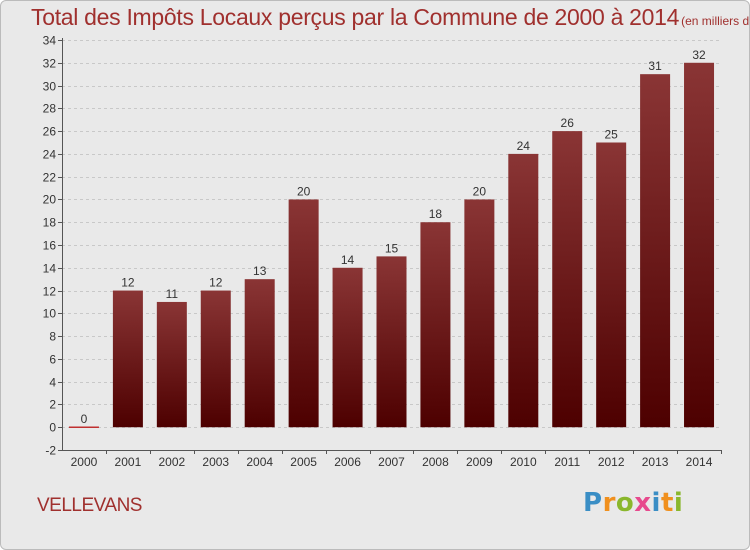 The height and width of the screenshot is (550, 750). Describe the element at coordinates (50, 200) in the screenshot. I see `y-tick-label: 20` at that location.